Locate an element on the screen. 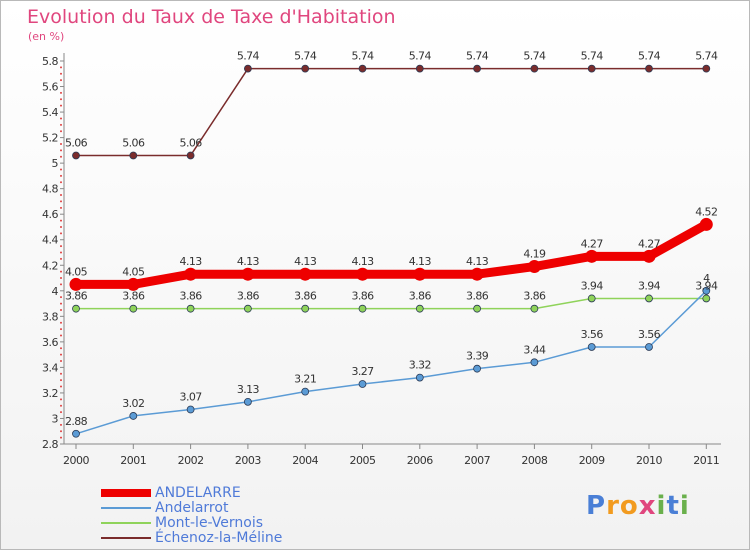 This screenshot has width=750, height=551. x-tick-label: 2010 is located at coordinates (649, 460).